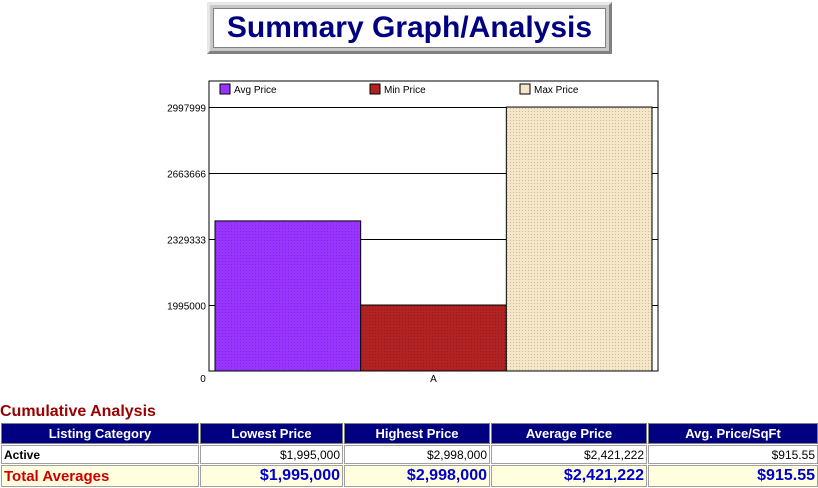 This screenshot has height=488, width=818. What do you see at coordinates (100, 433) in the screenshot?
I see `header-listing-category: Listing Category` at bounding box center [100, 433].